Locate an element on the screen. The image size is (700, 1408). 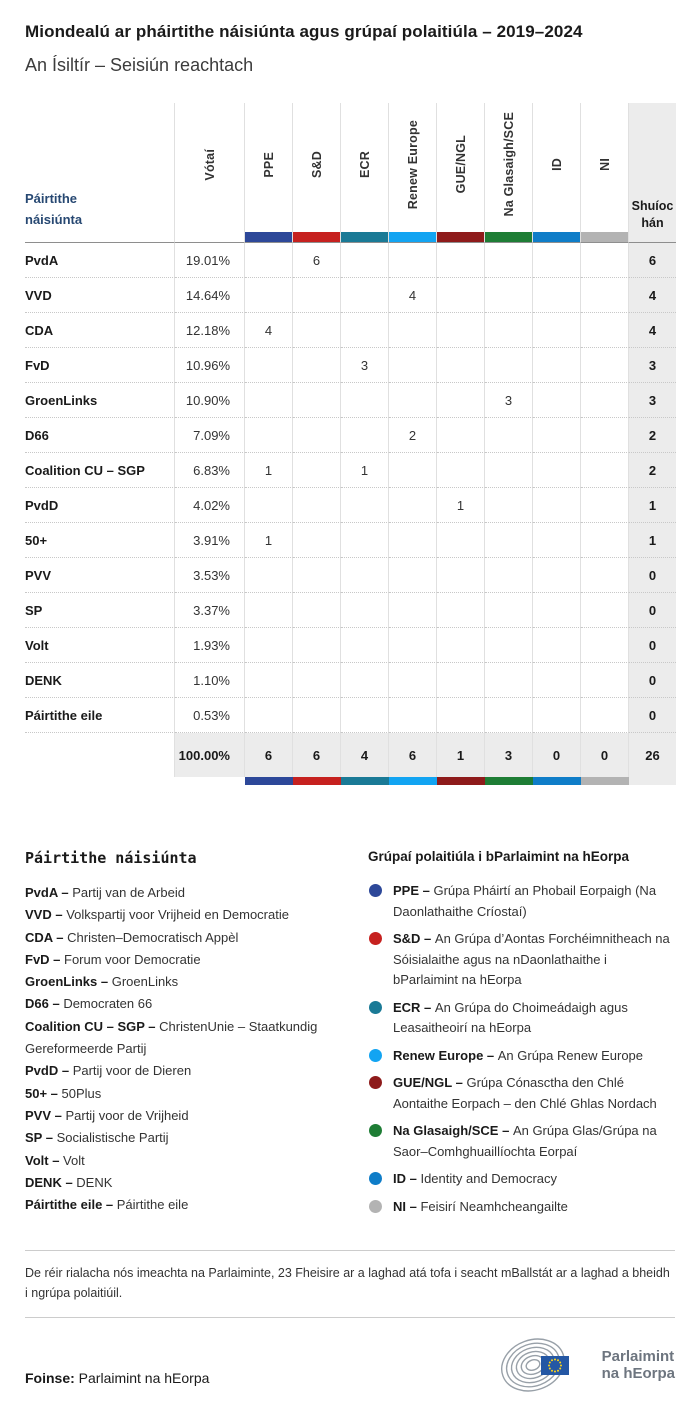
seats-column-header: Shuíochán is located at coordinates (652, 173).